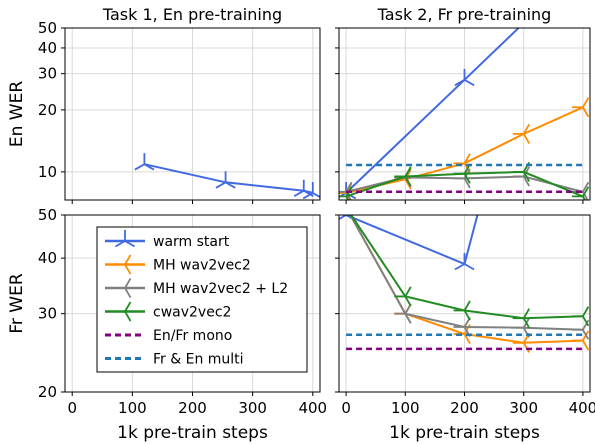 This screenshot has height=444, width=595. Describe the element at coordinates (192, 313) in the screenshot. I see `legend-label: cwav2vec2` at that location.